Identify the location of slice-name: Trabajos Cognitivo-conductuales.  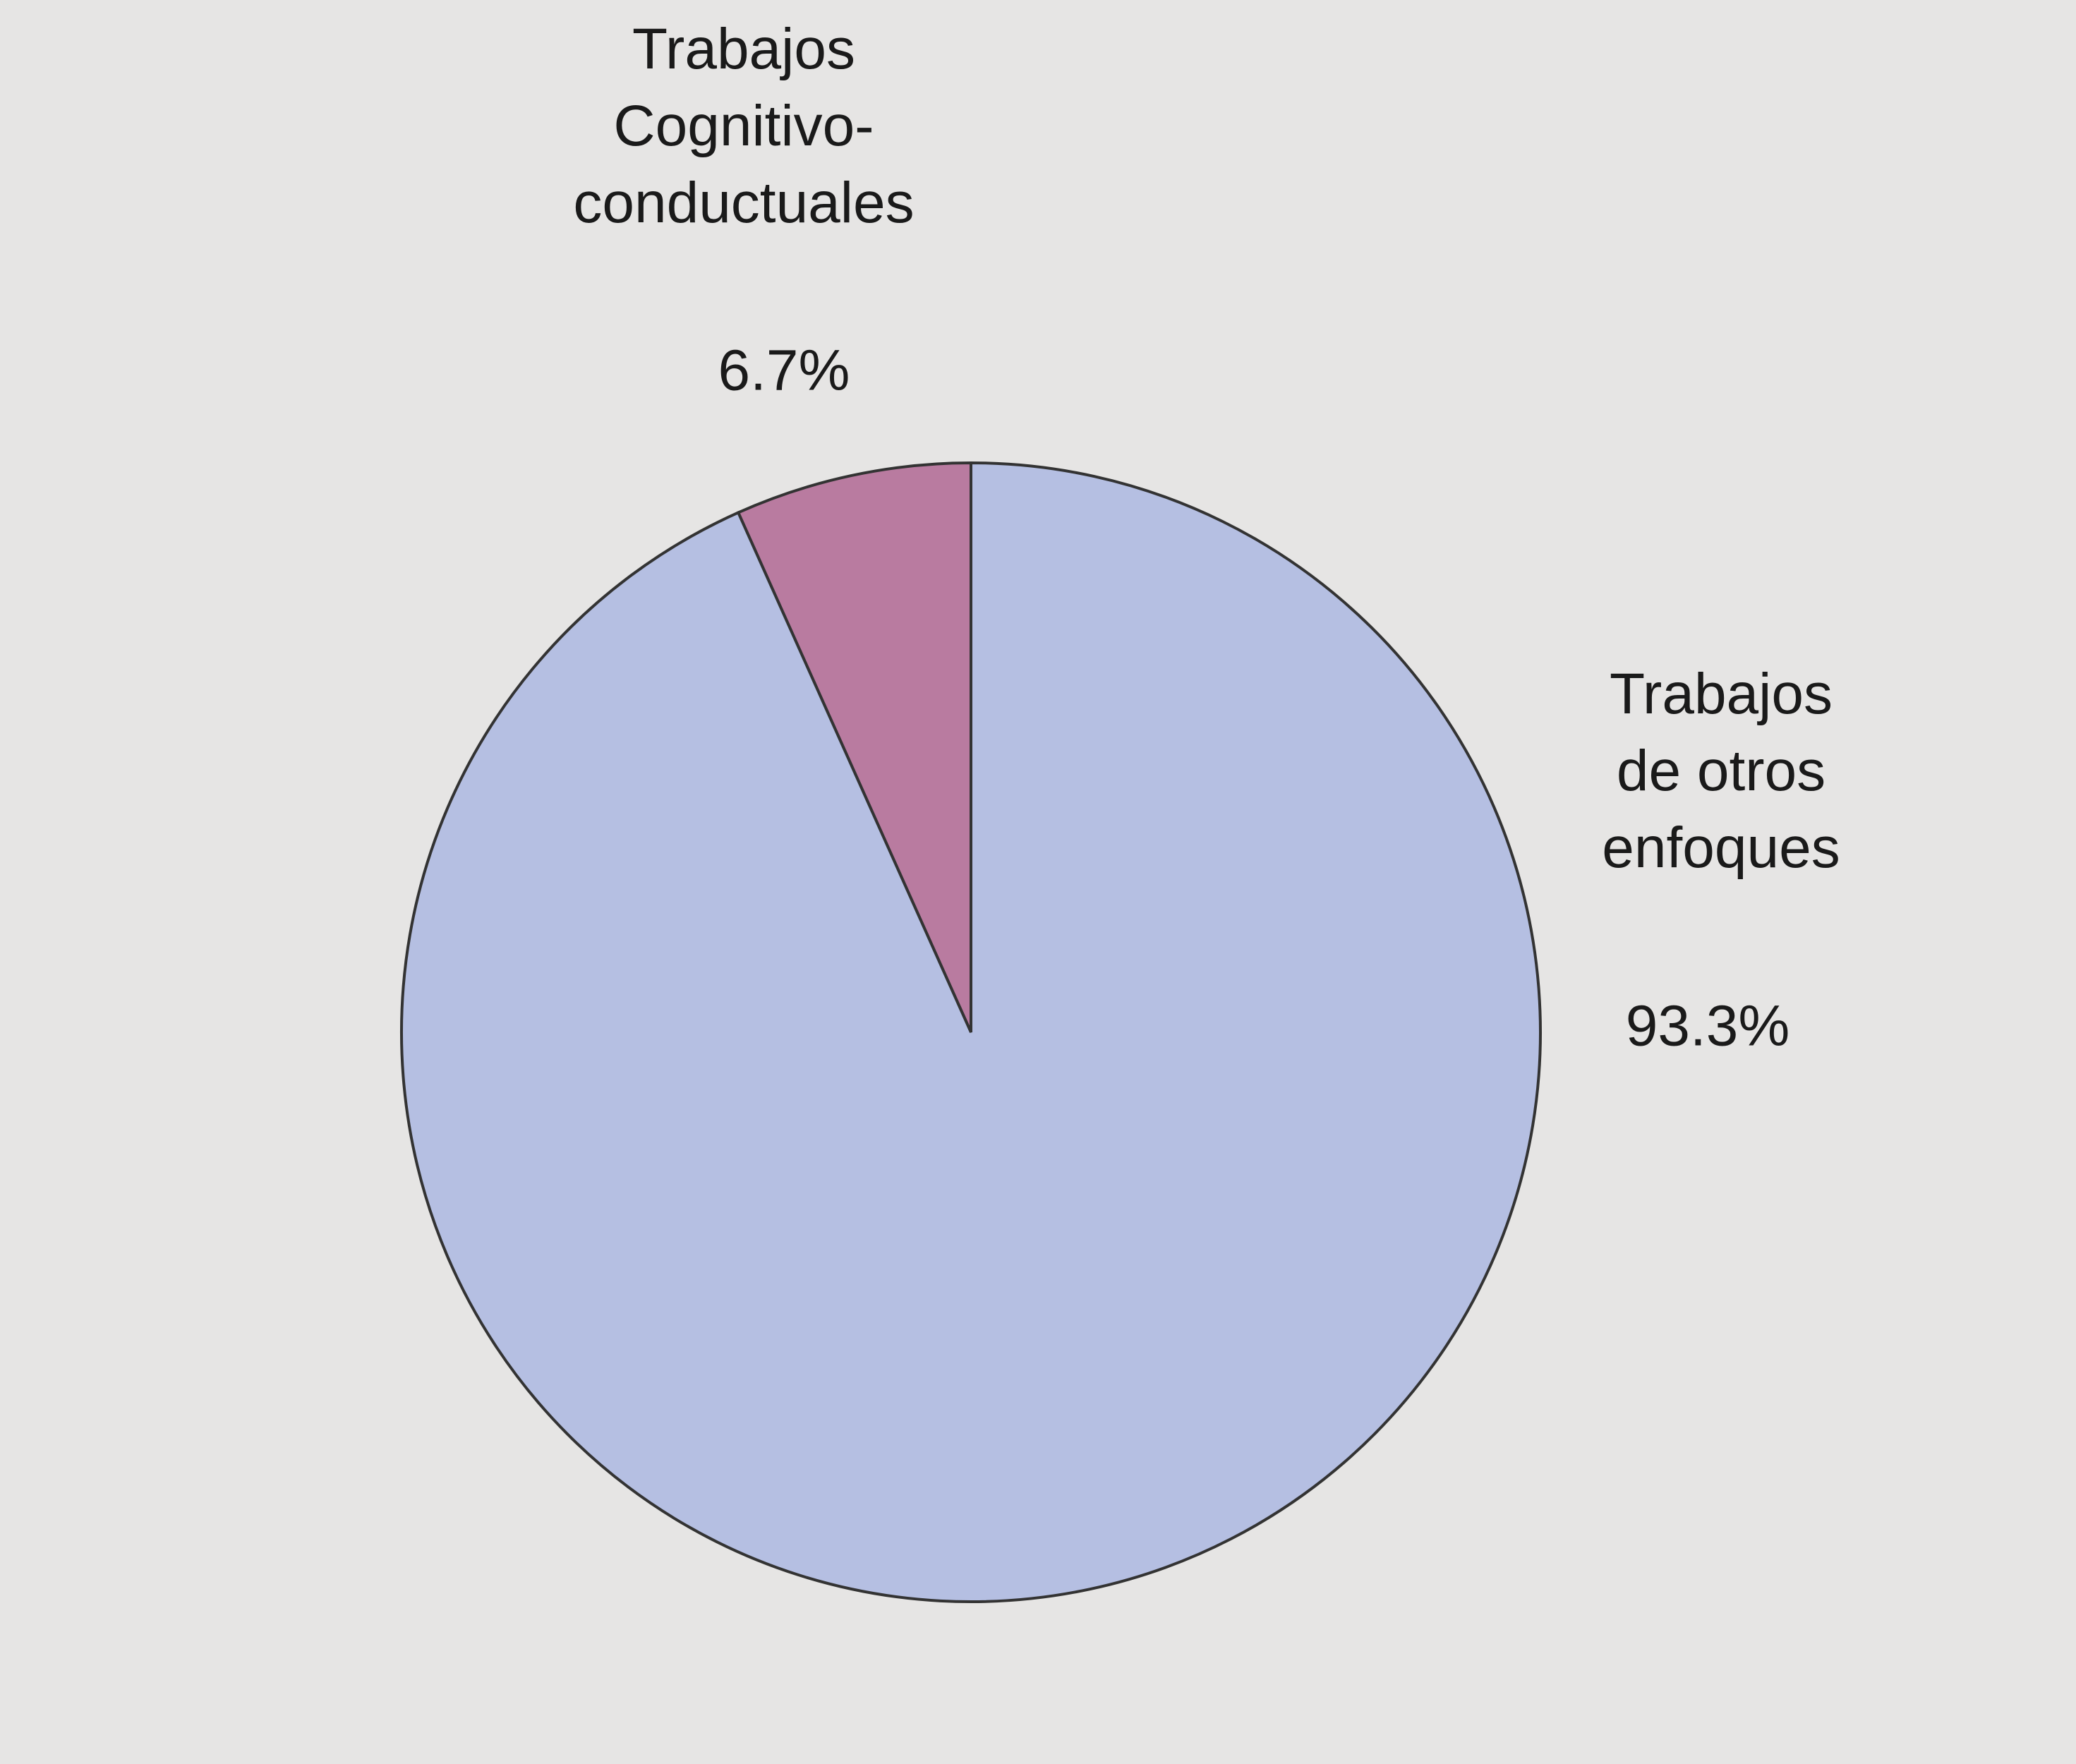
(743, 126).